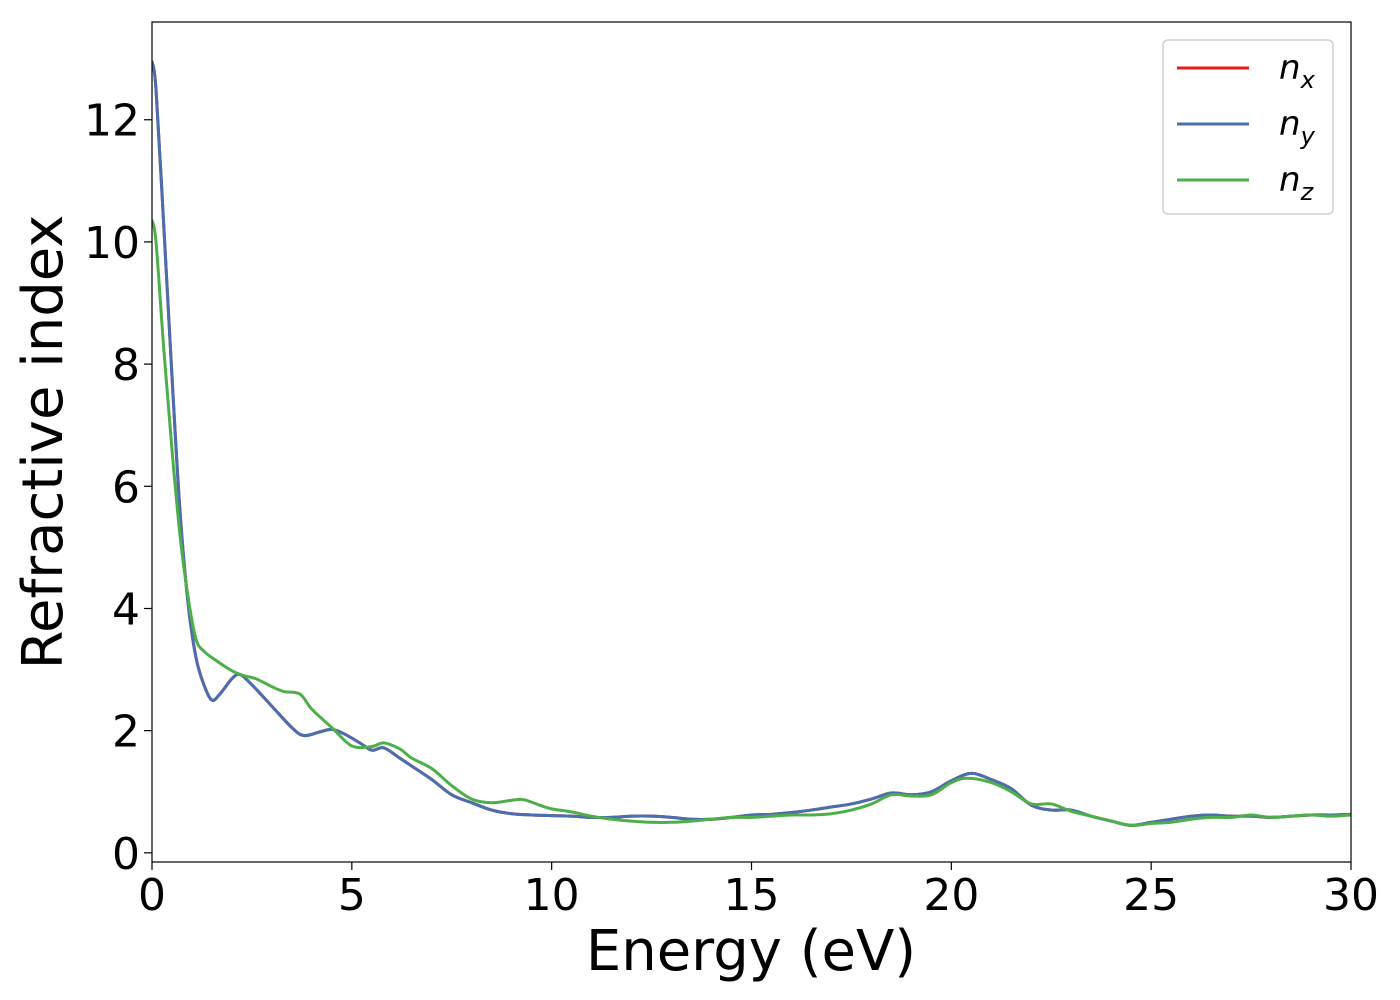  Describe the element at coordinates (951, 895) in the screenshot. I see `x-tick-label: 20` at that location.